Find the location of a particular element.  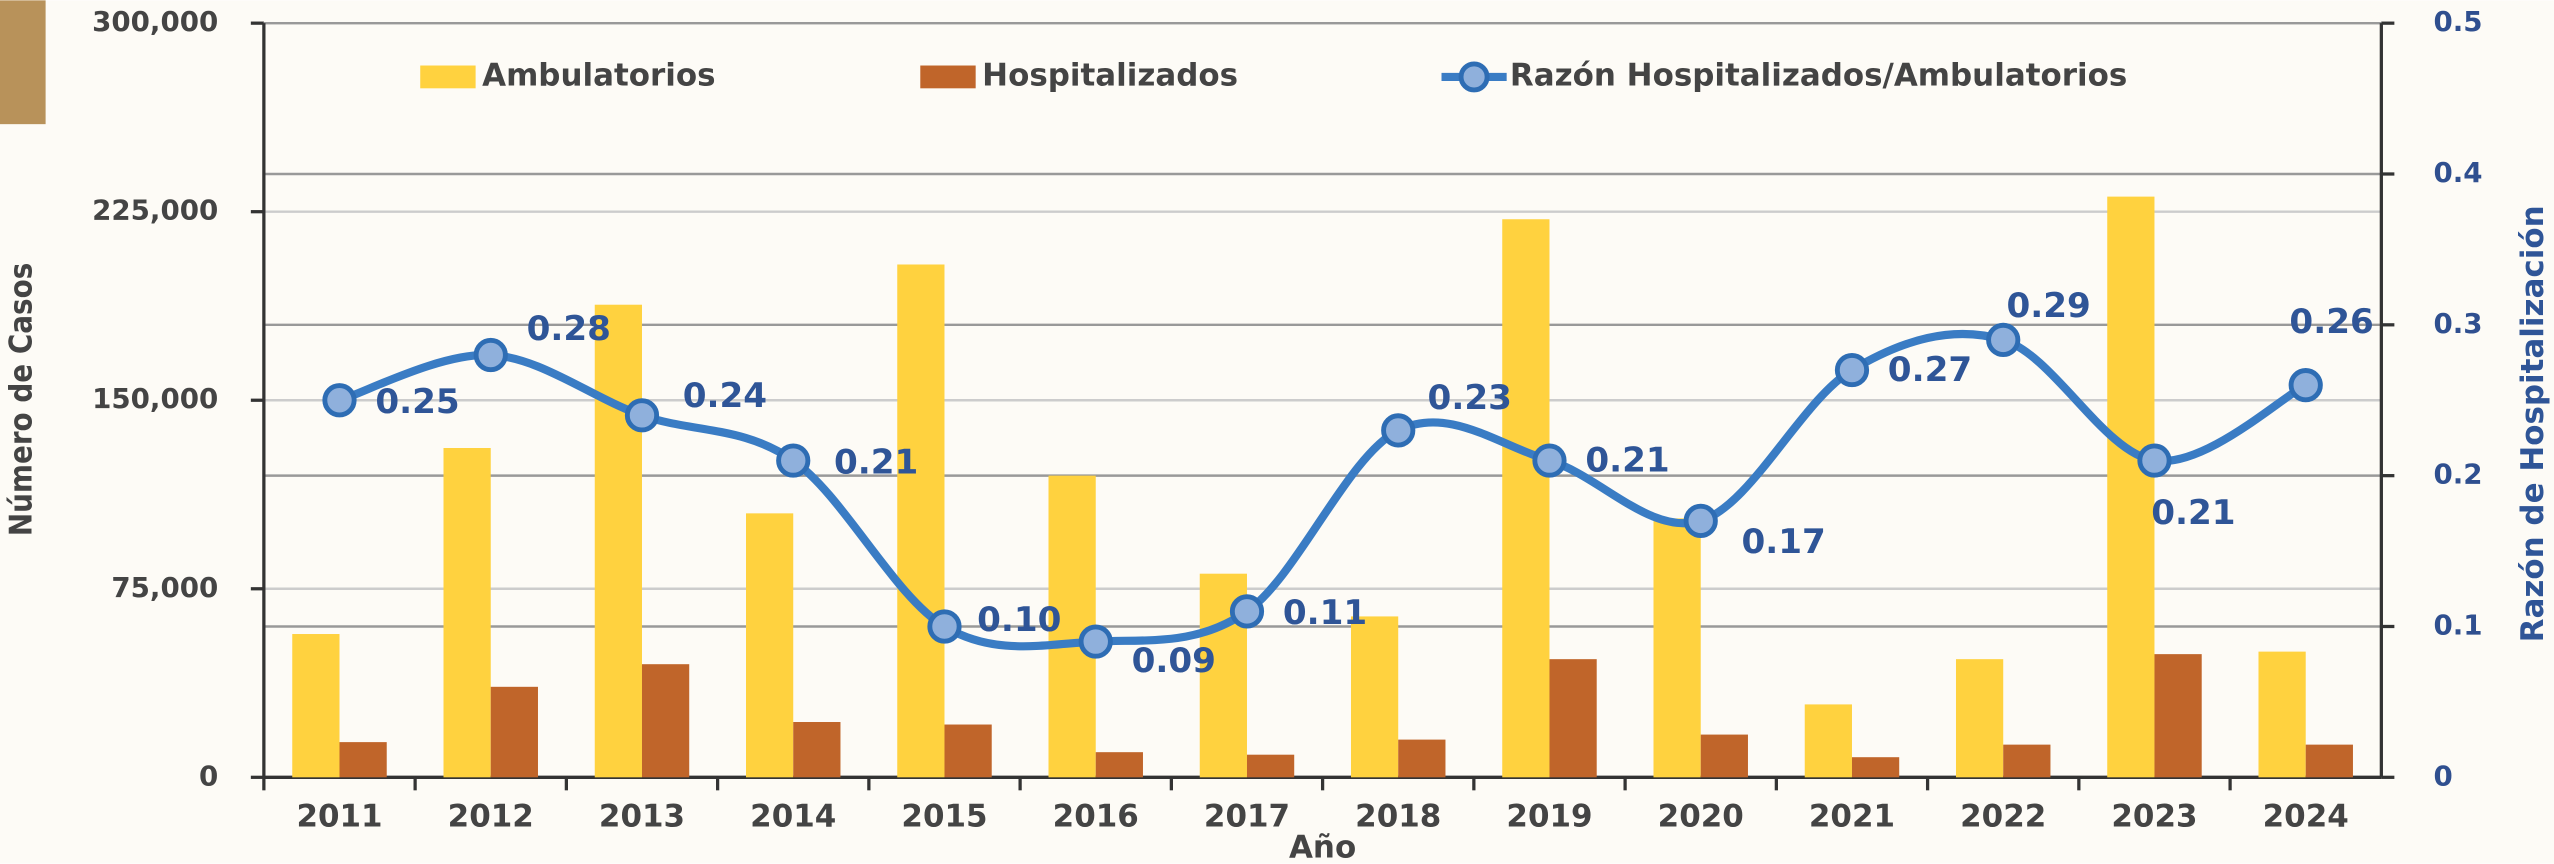

data-label: 0.28 is located at coordinates (569, 329).